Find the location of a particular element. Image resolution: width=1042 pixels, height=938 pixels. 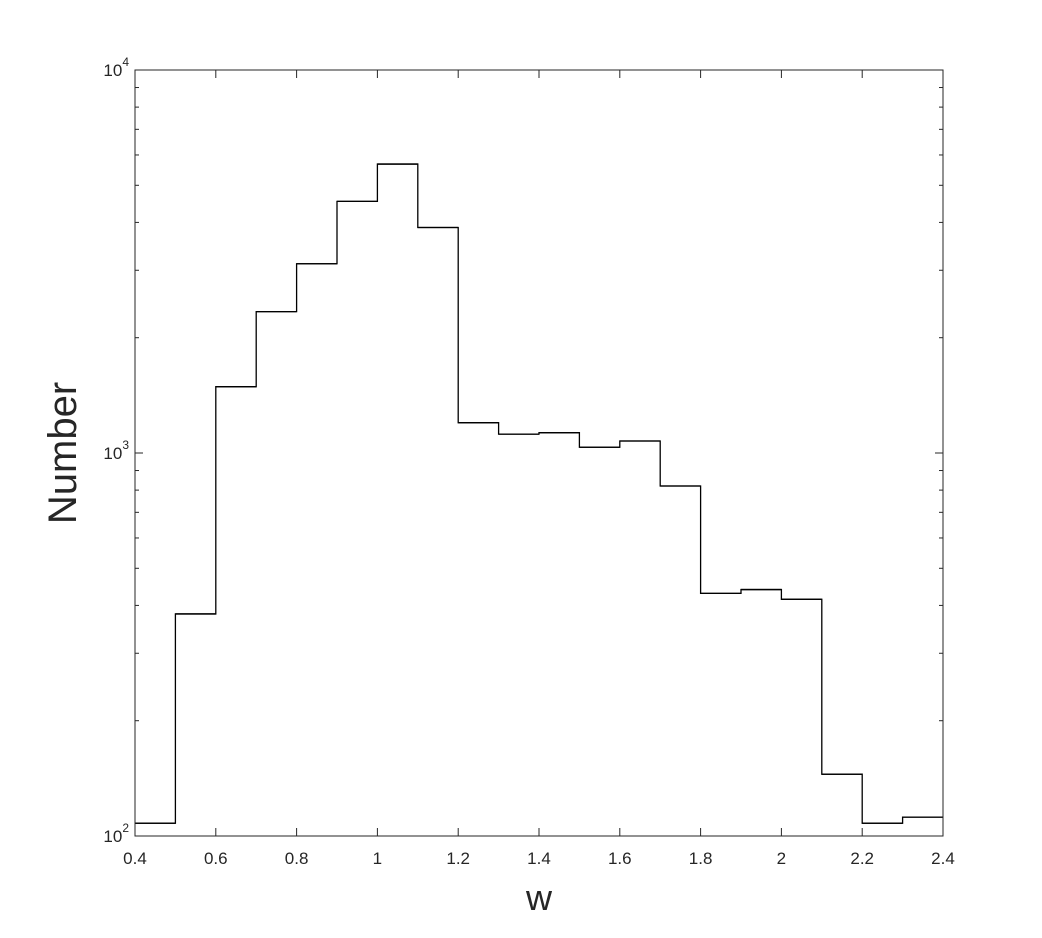

x-tick-label: 0.4 is located at coordinates (135, 858).